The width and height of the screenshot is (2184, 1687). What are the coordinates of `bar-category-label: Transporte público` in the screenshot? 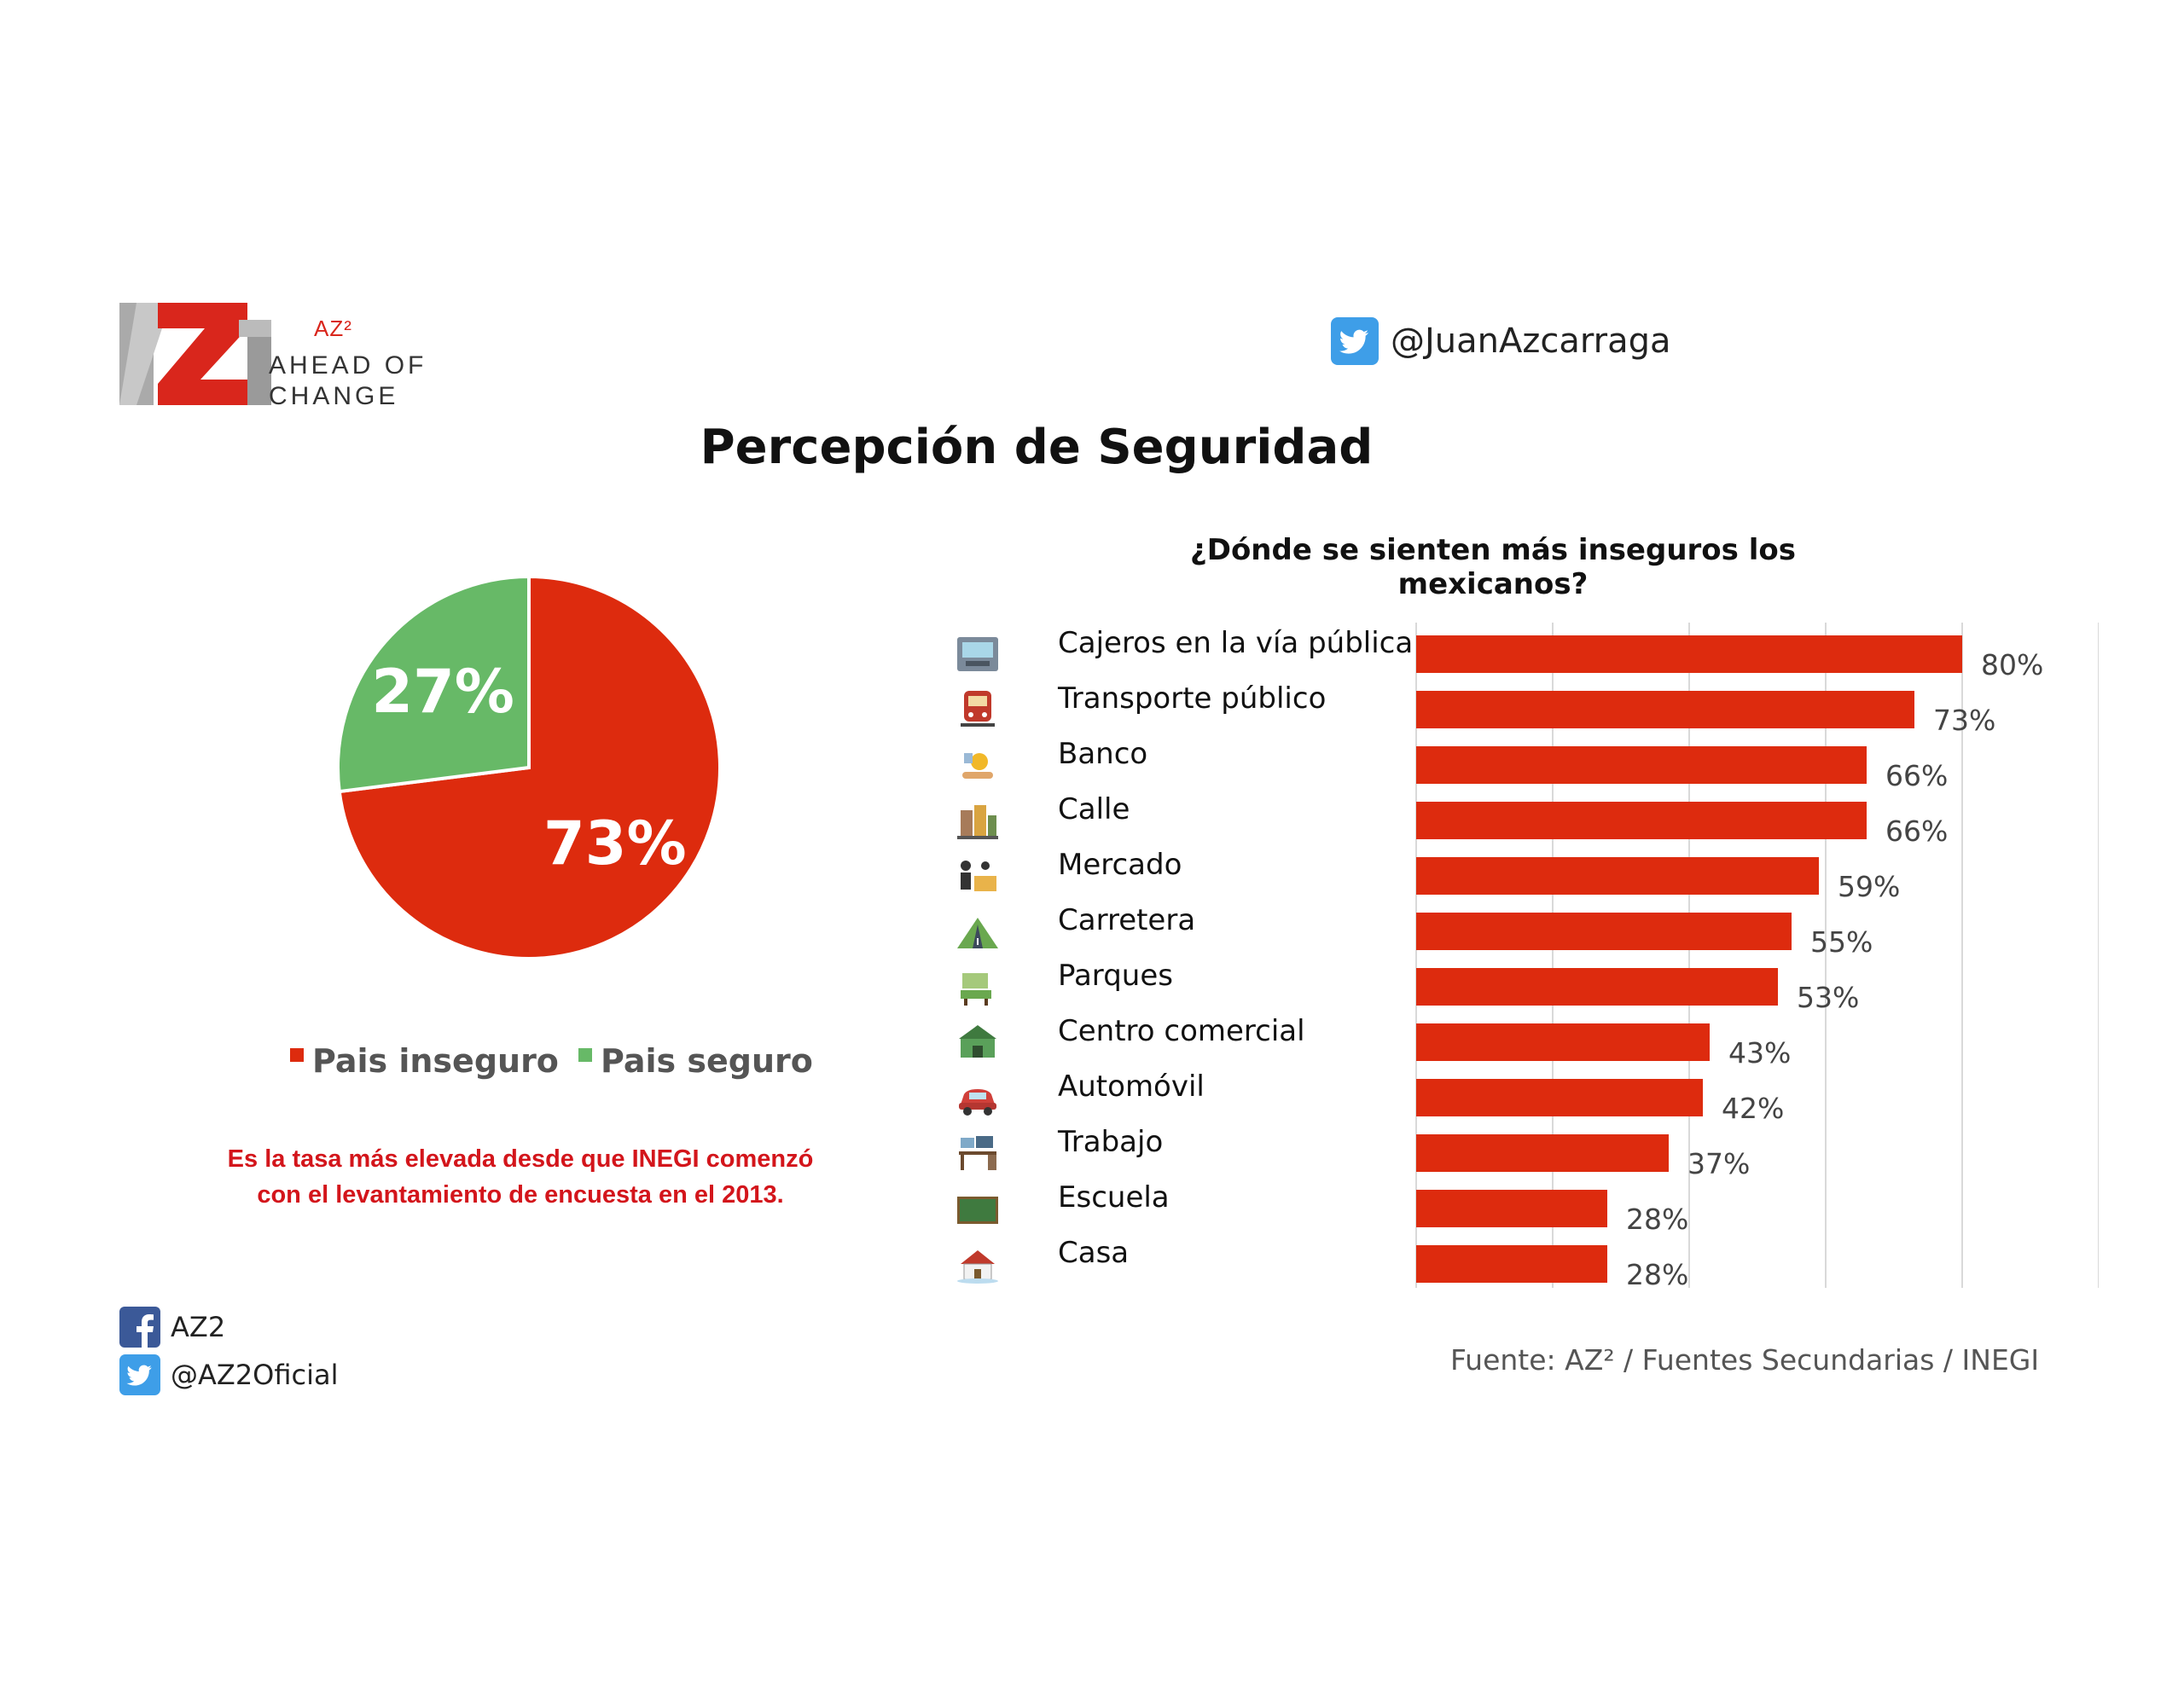 It's located at (1192, 699).